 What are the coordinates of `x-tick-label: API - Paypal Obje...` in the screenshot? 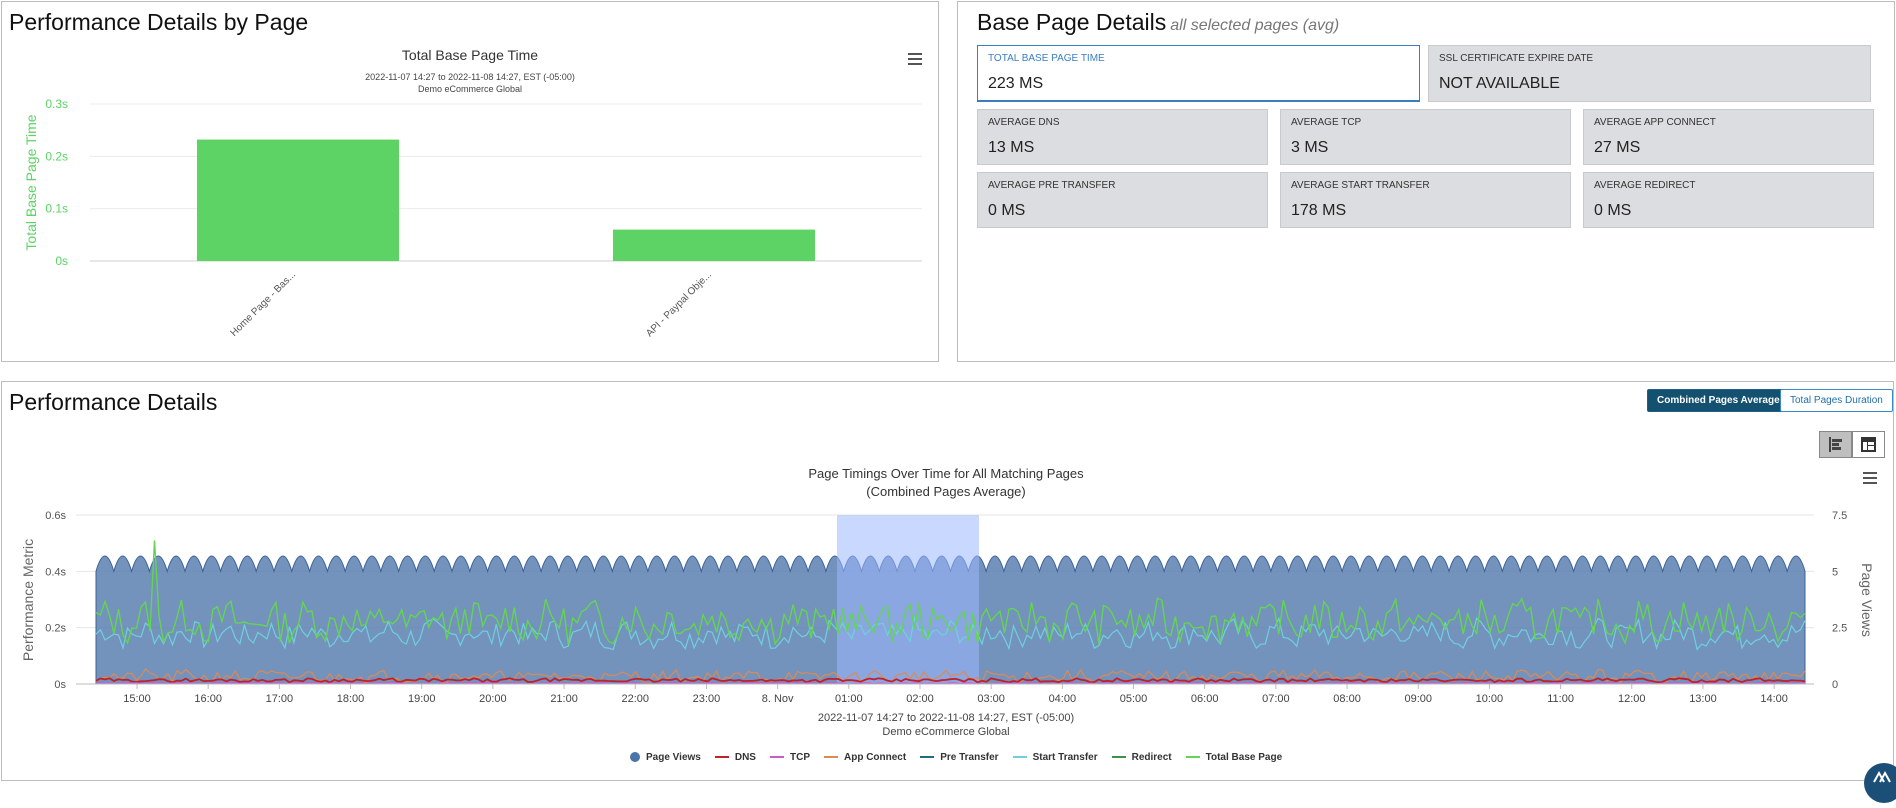 It's located at (679, 304).